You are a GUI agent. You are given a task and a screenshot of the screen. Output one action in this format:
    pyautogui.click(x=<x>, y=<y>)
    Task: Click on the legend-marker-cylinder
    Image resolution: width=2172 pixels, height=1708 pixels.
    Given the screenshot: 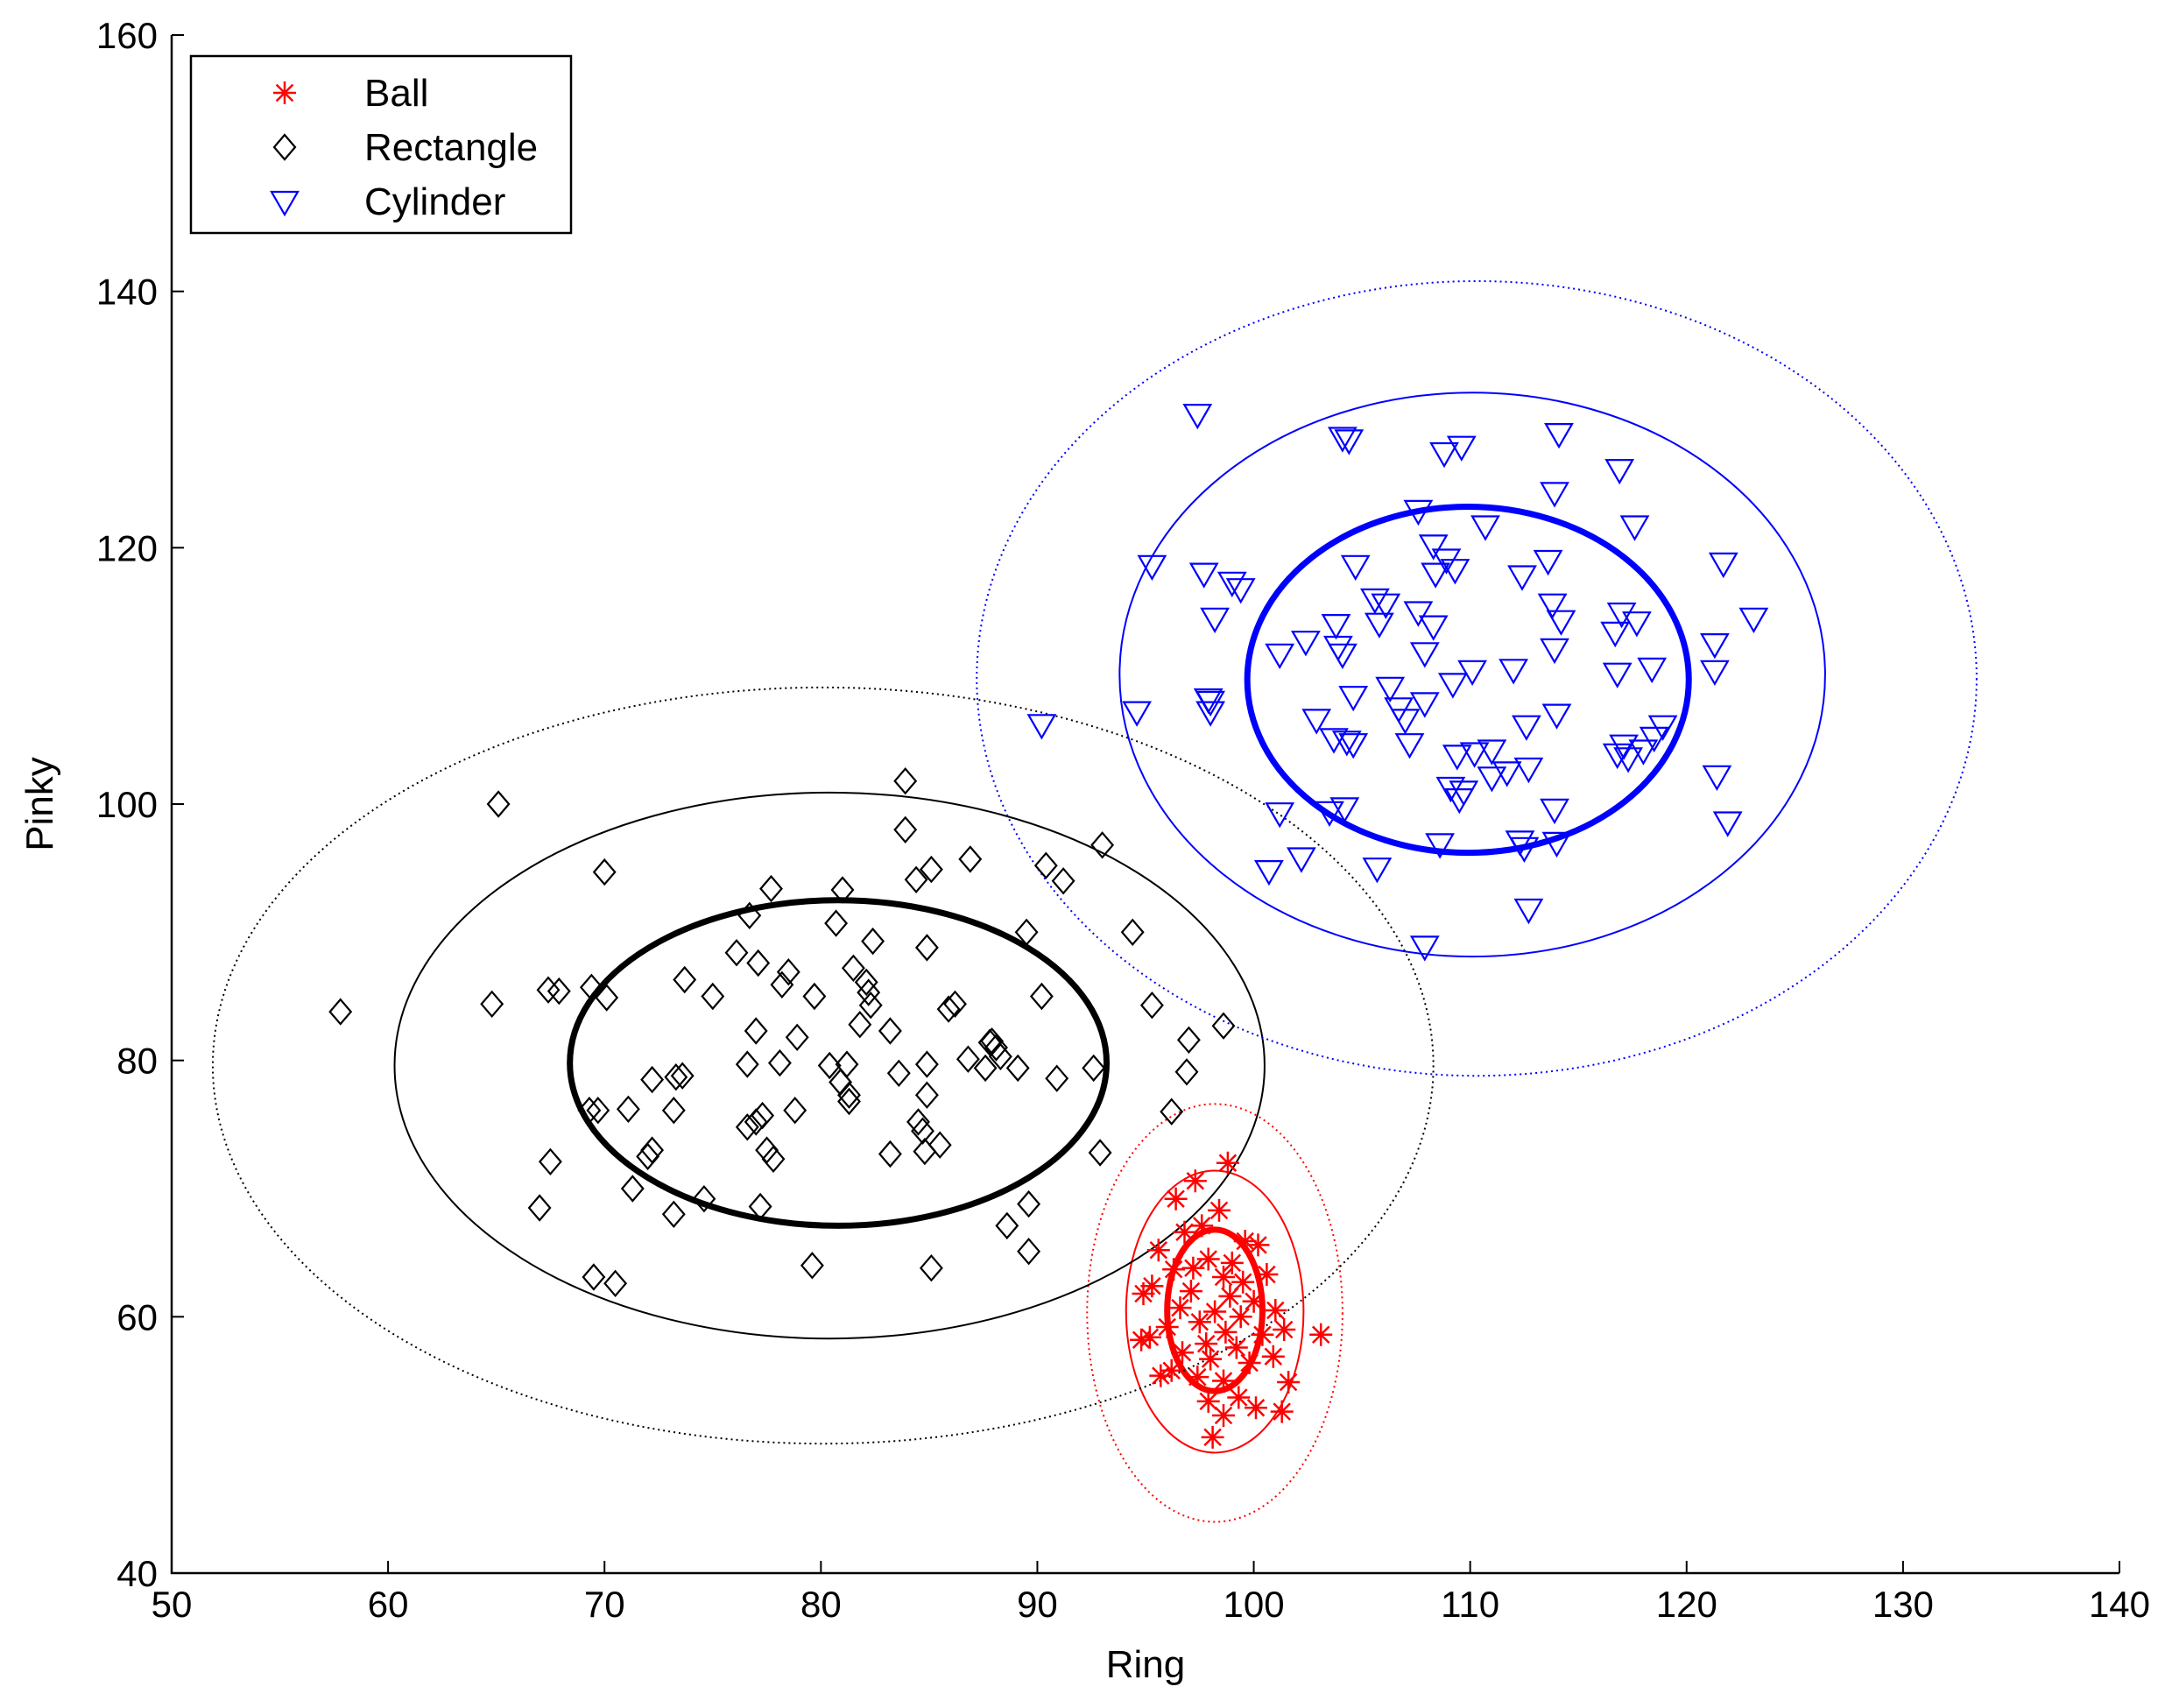 What is the action you would take?
    pyautogui.click(x=285, y=203)
    